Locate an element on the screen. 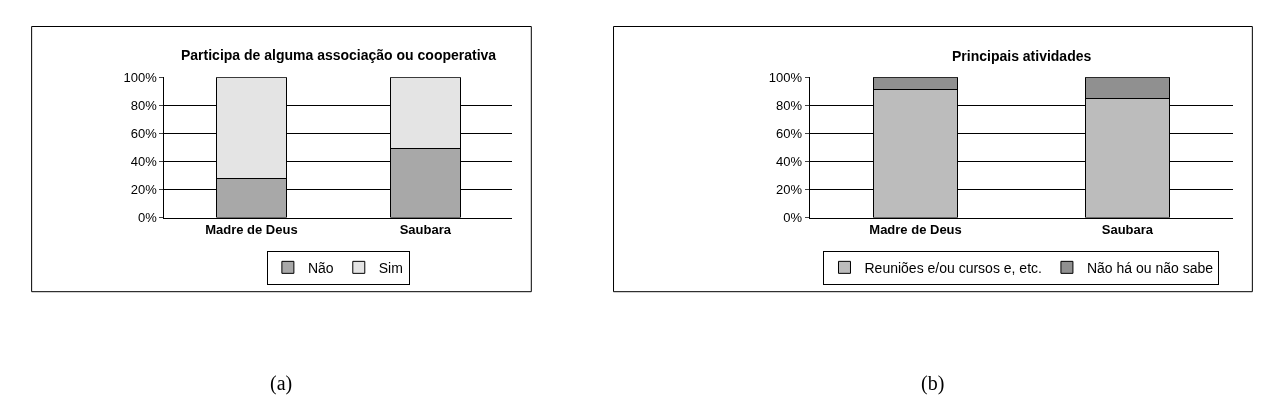 The width and height of the screenshot is (1265, 405). text: (b) is located at coordinates (933, 383).